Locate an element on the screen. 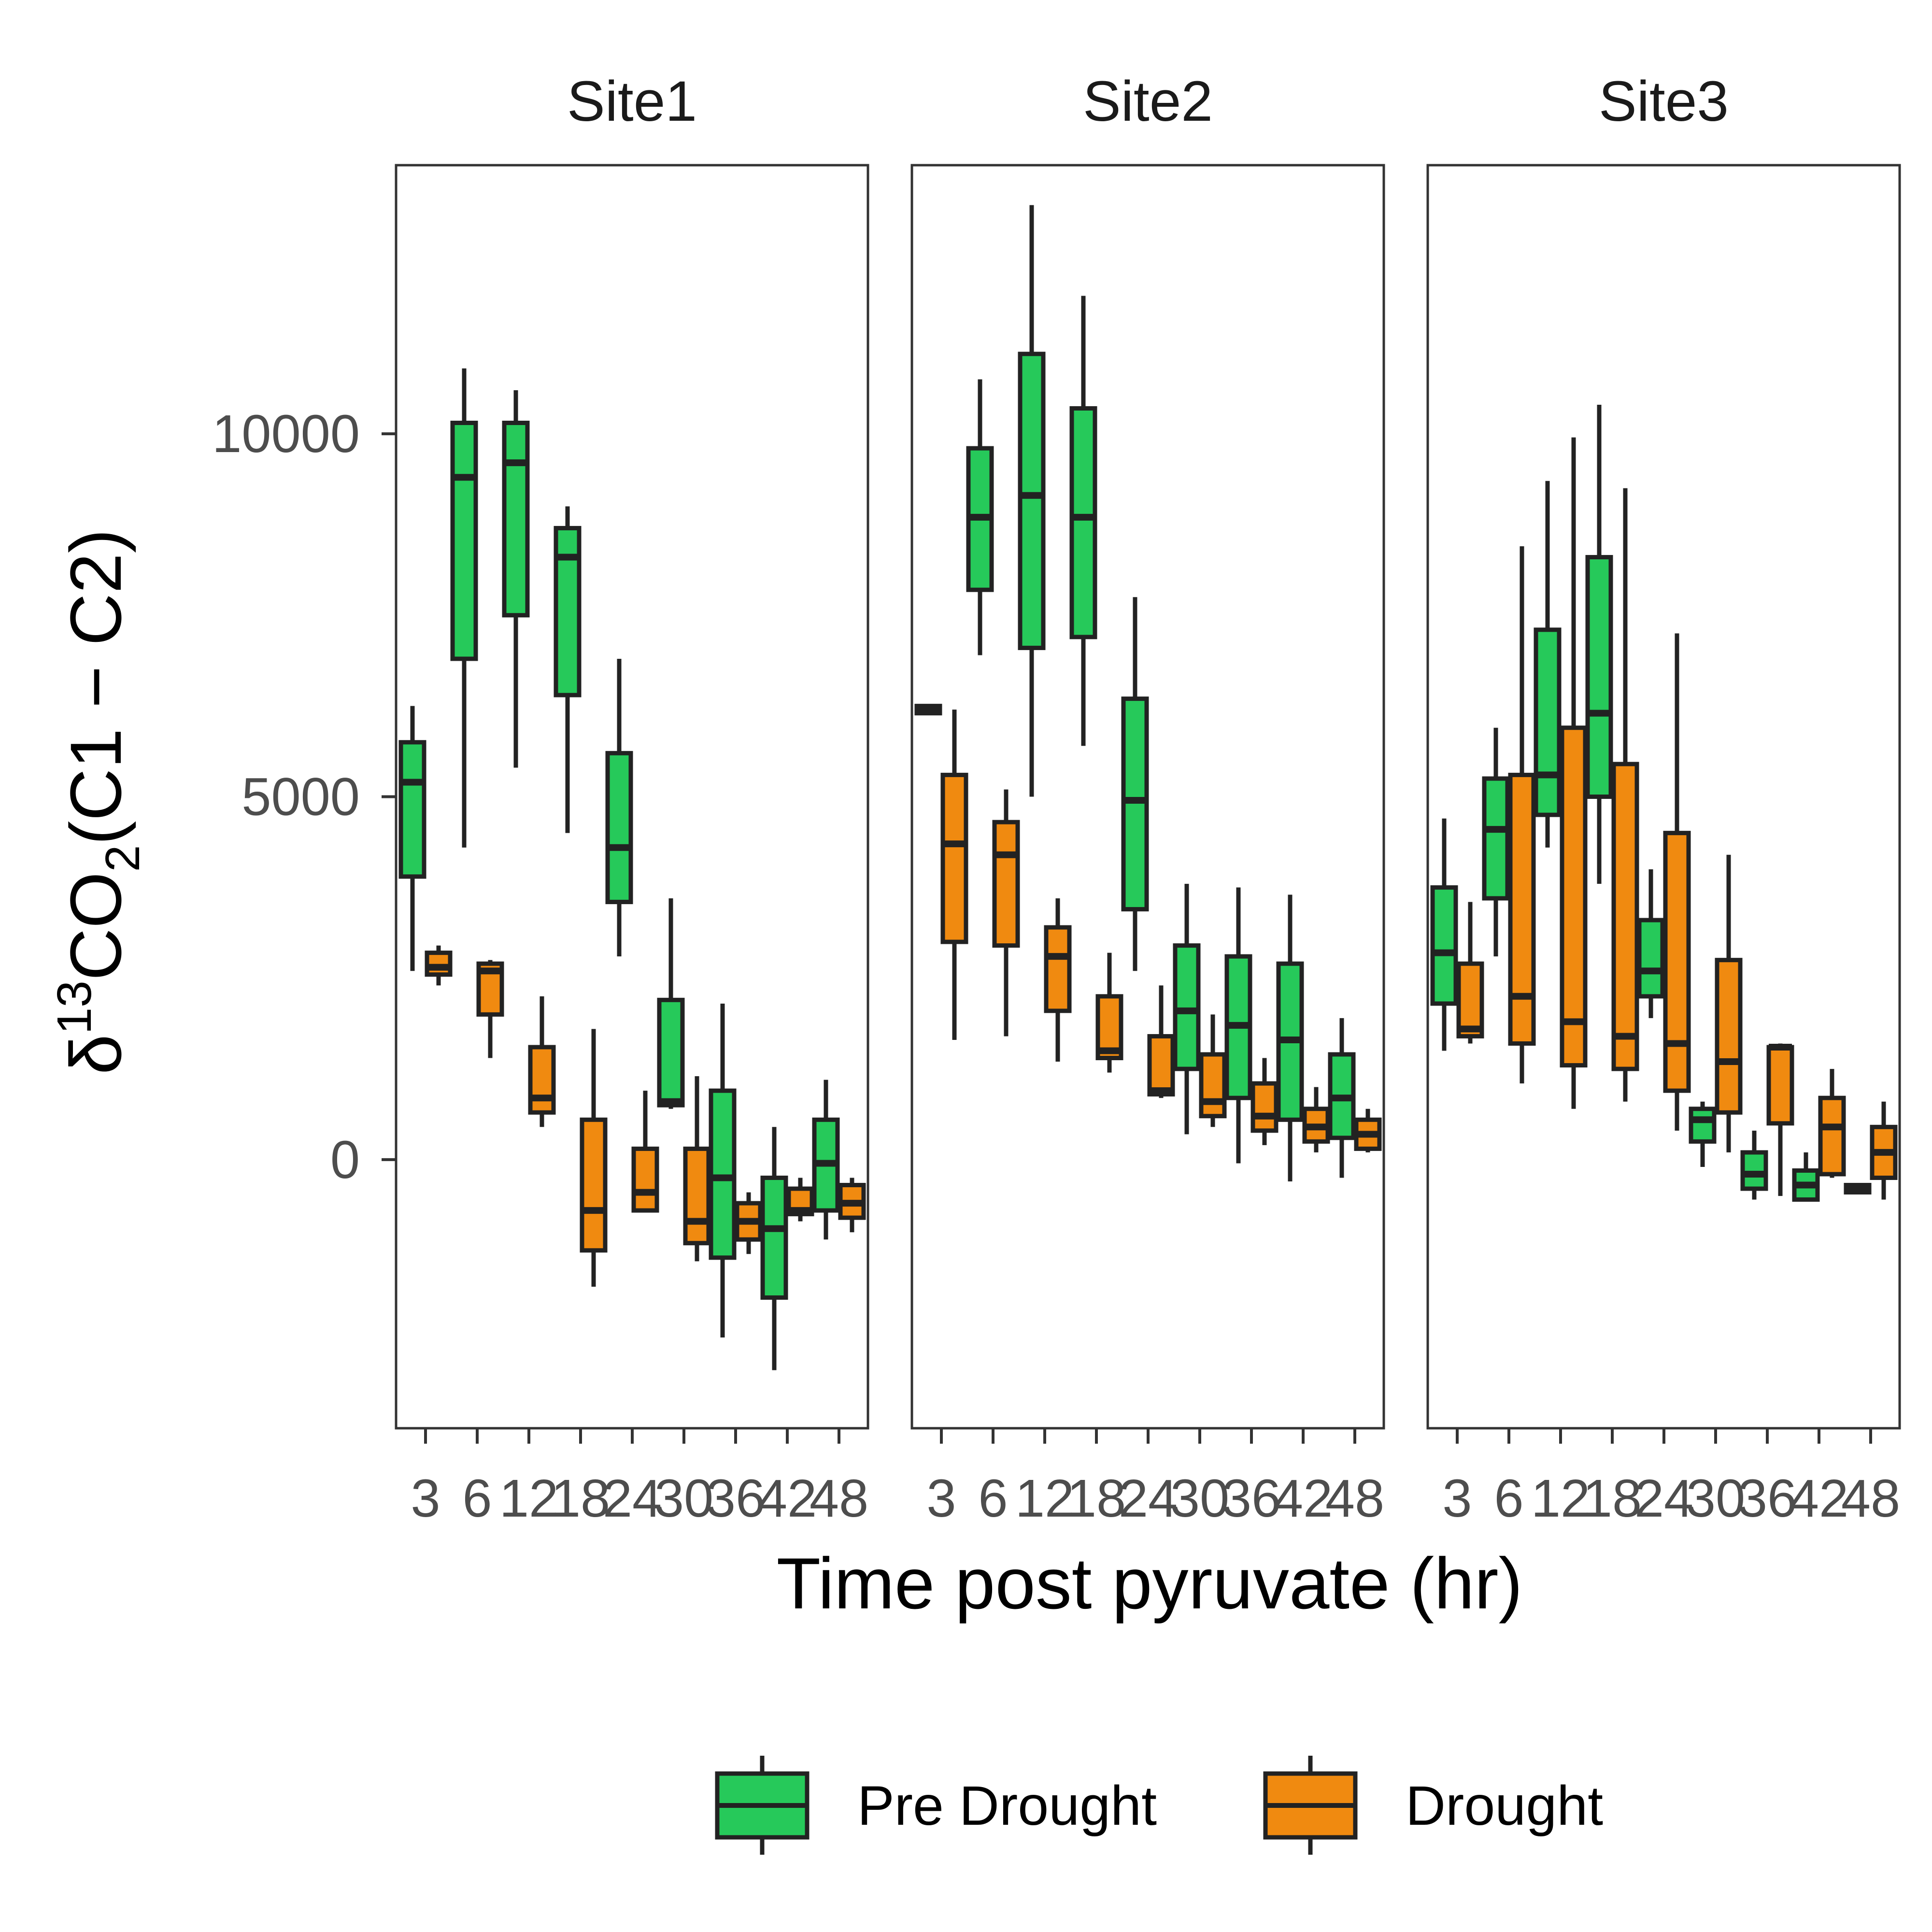 The width and height of the screenshot is (1932, 1932). y-axis-title-superscript: 13 is located at coordinates (74, 1007).